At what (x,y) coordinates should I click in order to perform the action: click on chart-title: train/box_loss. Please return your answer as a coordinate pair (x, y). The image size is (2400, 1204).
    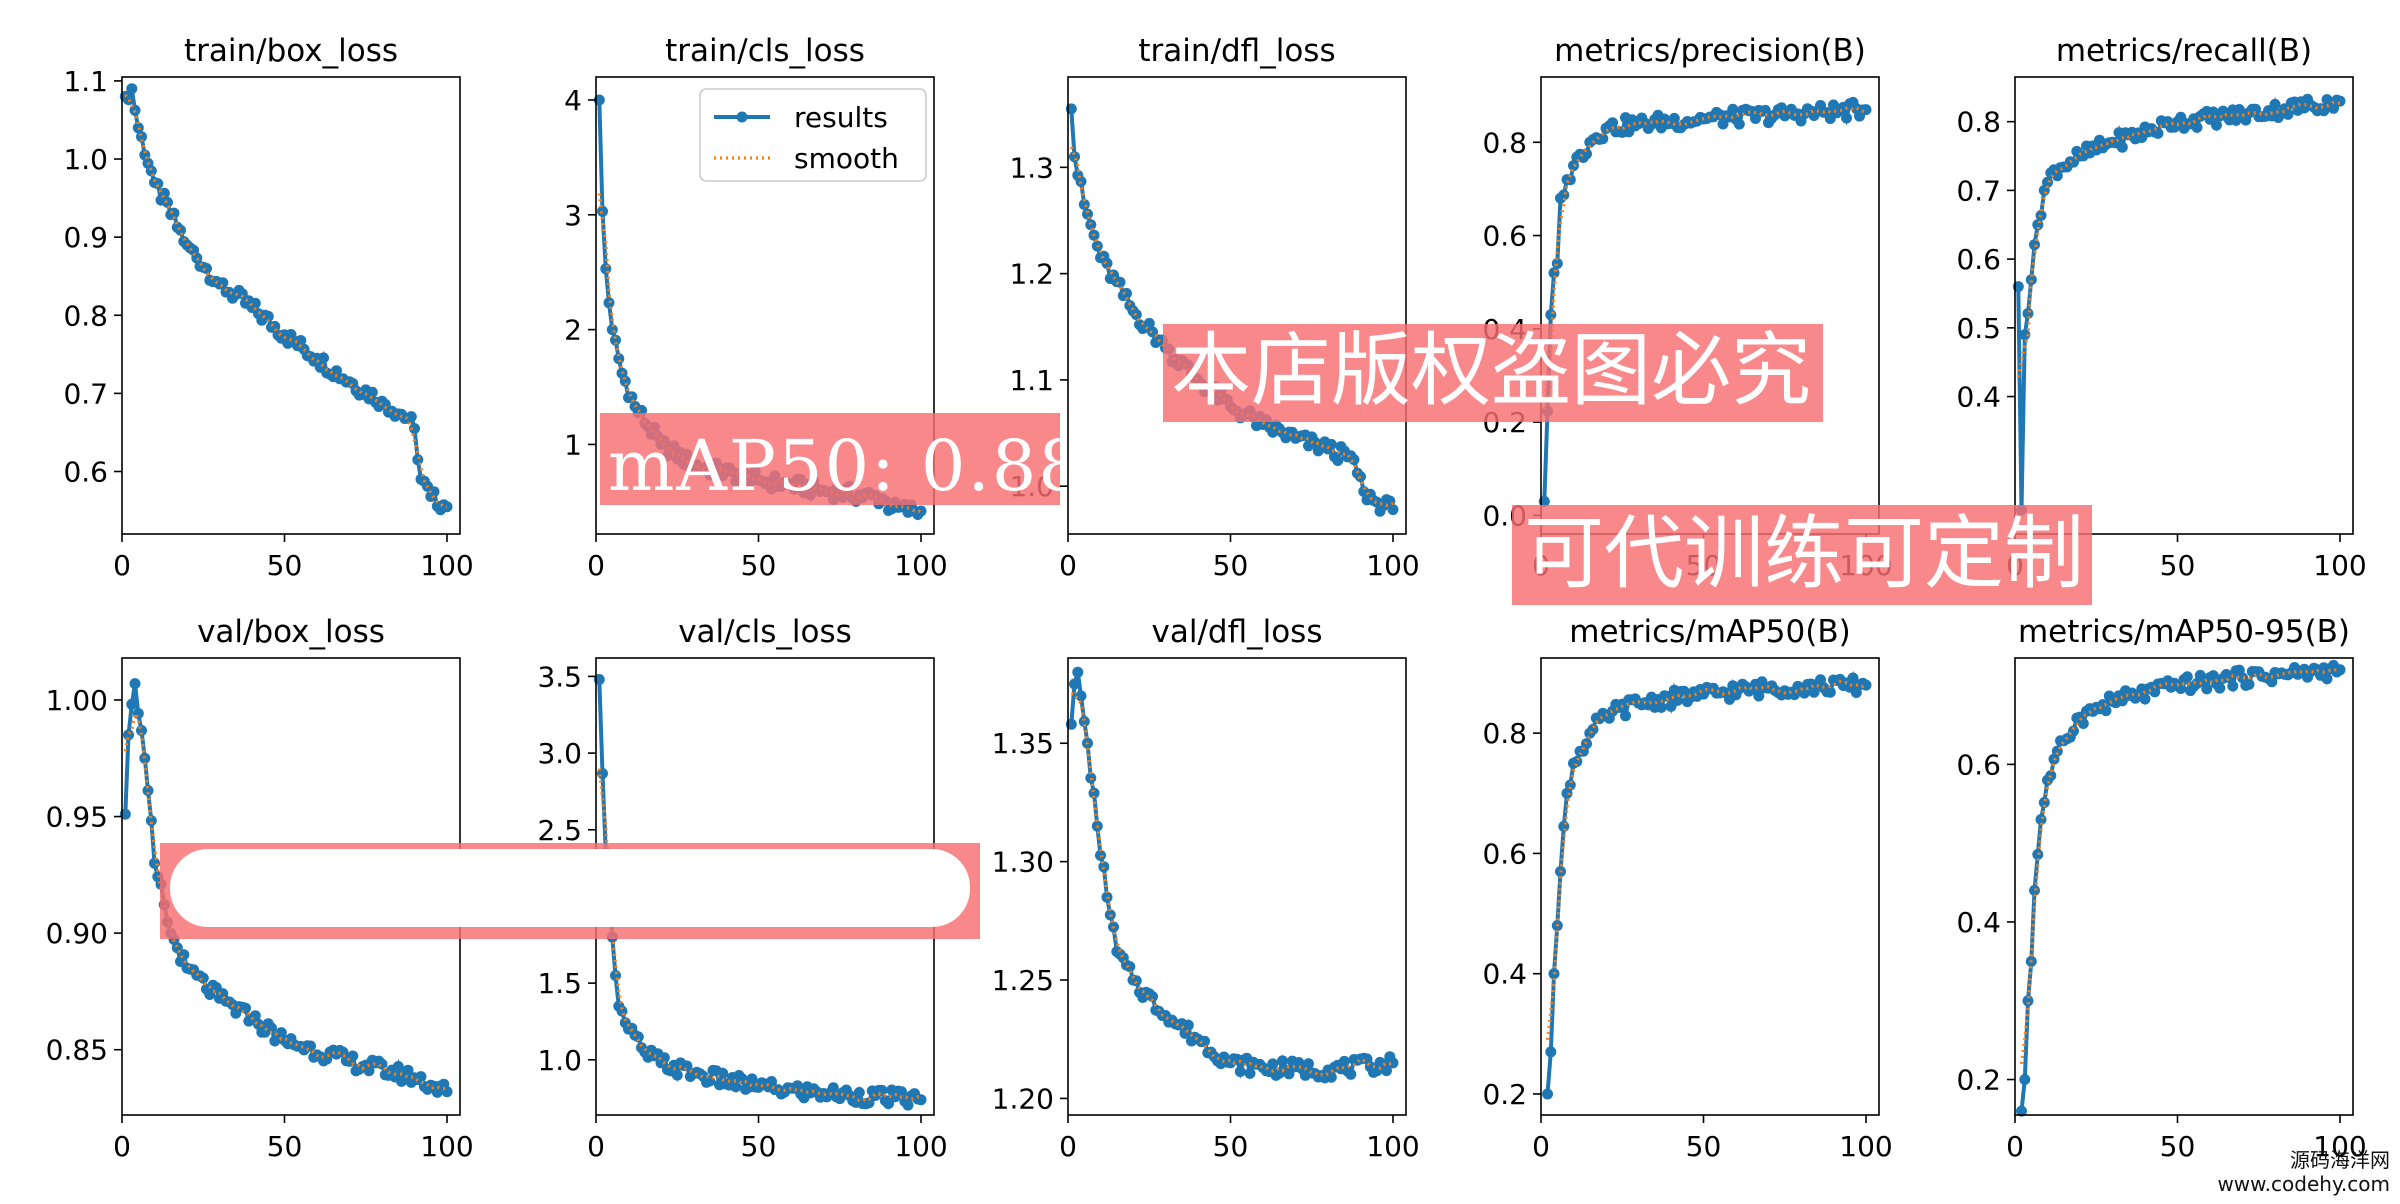
    Looking at the image, I should click on (291, 51).